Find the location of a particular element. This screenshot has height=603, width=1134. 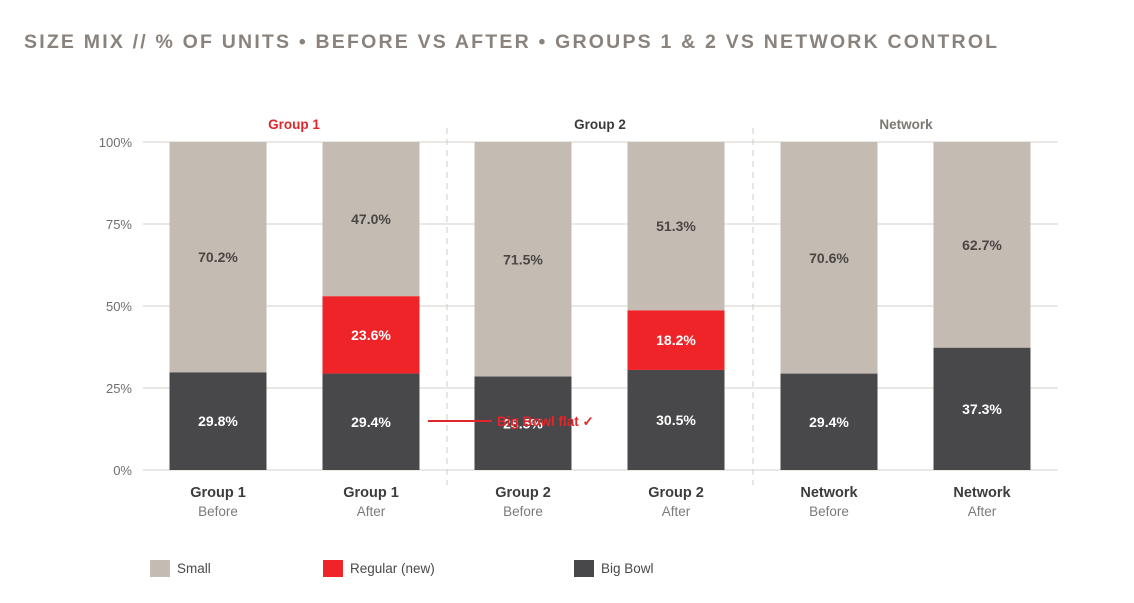

legend-label: Small is located at coordinates (194, 568).